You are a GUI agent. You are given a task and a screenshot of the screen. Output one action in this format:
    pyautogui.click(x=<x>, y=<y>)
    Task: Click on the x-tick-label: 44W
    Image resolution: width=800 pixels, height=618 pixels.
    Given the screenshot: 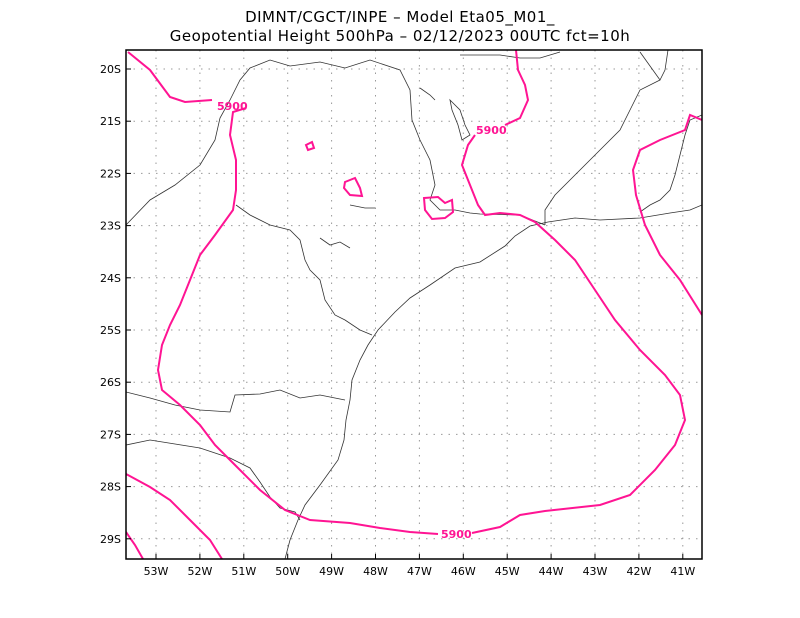 What is the action you would take?
    pyautogui.click(x=551, y=571)
    